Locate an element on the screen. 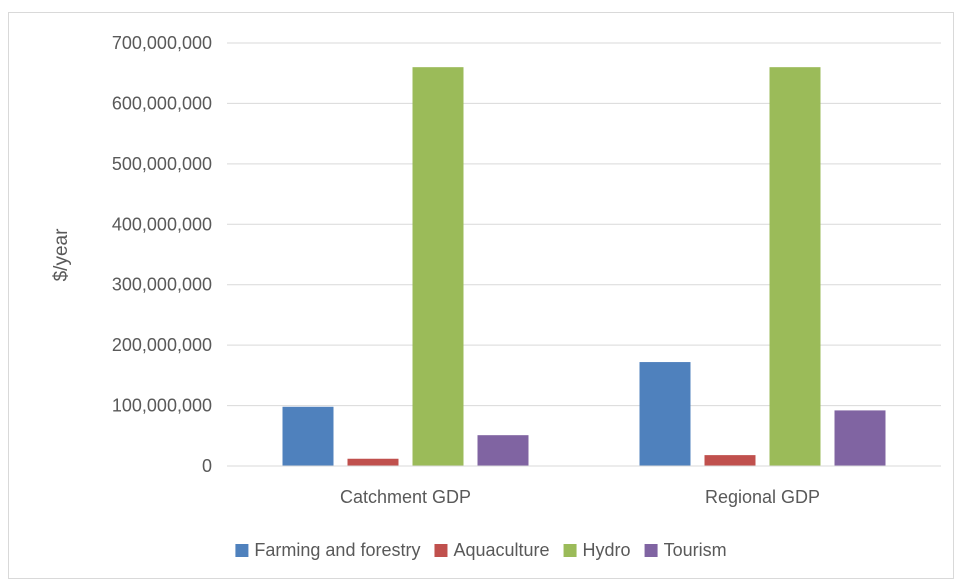 This screenshot has height=581, width=957. x-tick-label: Regional GDP is located at coordinates (762, 497).